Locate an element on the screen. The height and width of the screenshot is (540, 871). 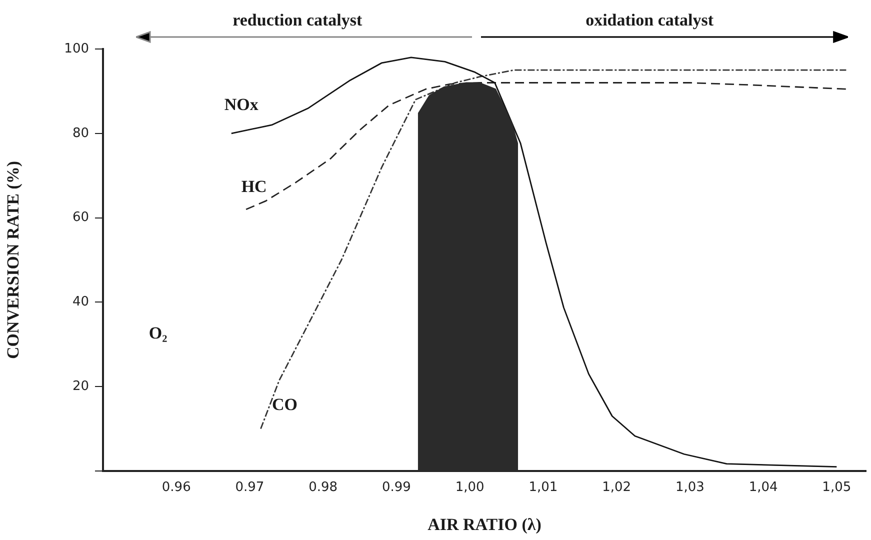
text: reduction catalyst is located at coordinates (297, 20).